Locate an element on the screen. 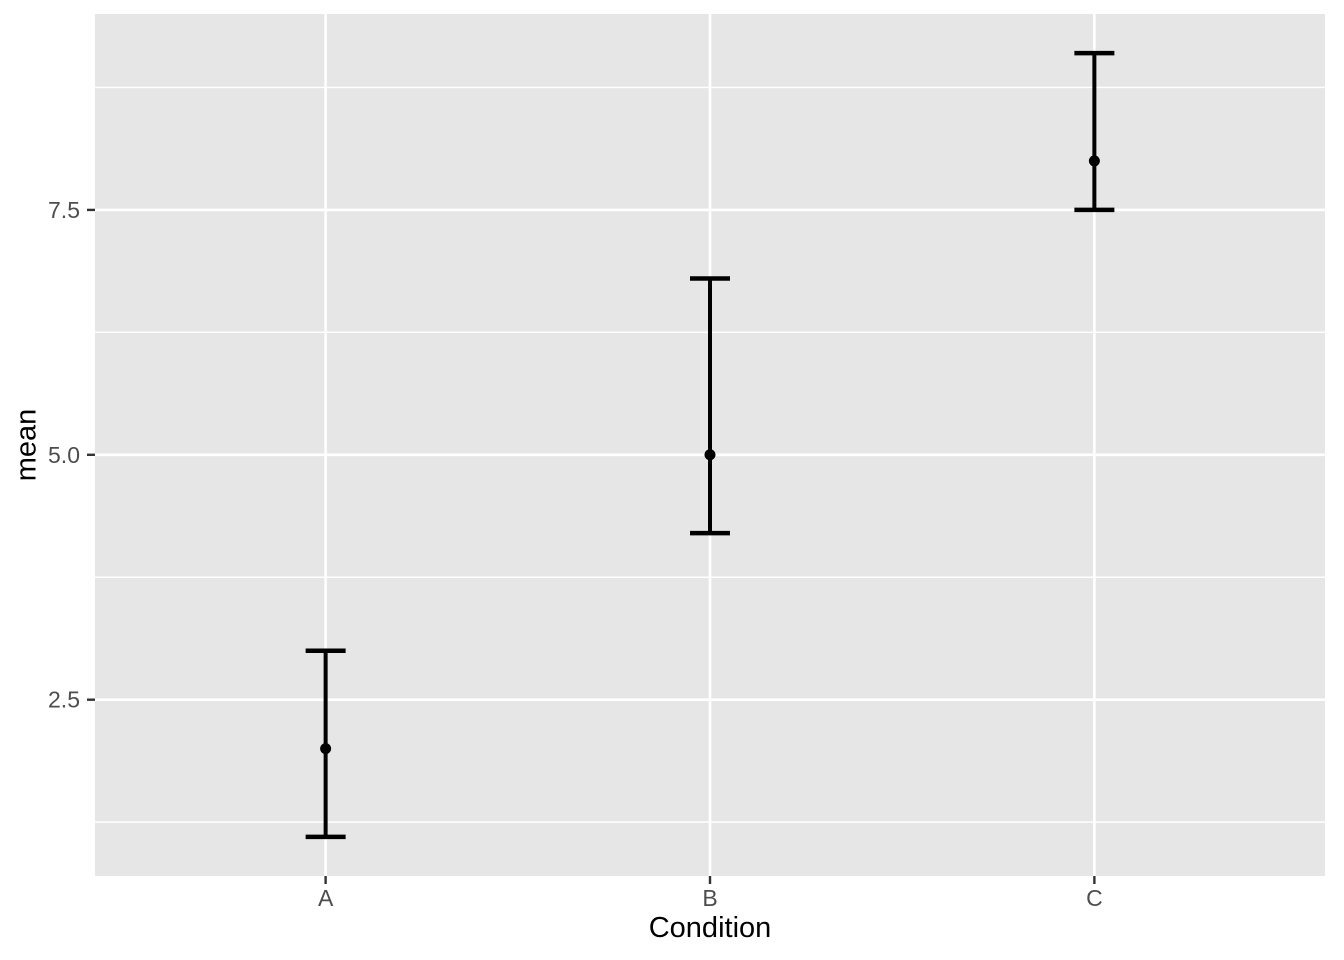 Image resolution: width=1344 pixels, height=960 pixels. x-axis-title: Condition is located at coordinates (710, 928).